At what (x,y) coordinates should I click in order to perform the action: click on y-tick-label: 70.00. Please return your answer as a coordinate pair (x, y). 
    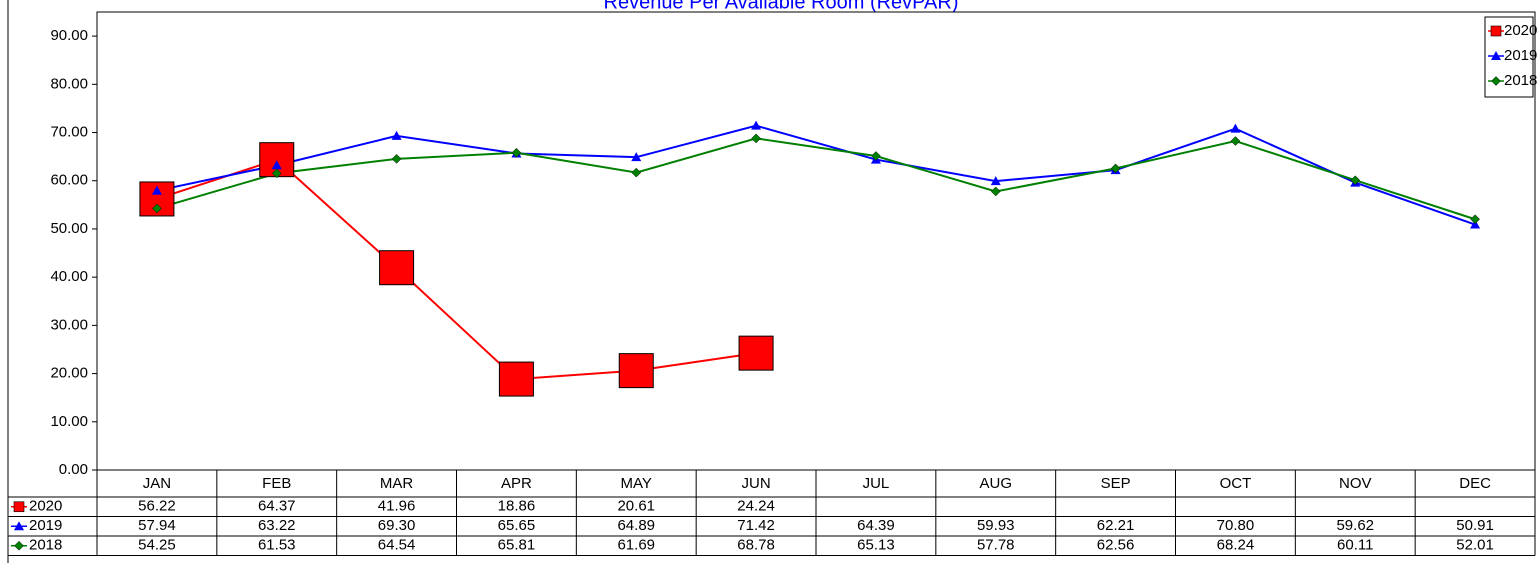
    Looking at the image, I should click on (69, 131).